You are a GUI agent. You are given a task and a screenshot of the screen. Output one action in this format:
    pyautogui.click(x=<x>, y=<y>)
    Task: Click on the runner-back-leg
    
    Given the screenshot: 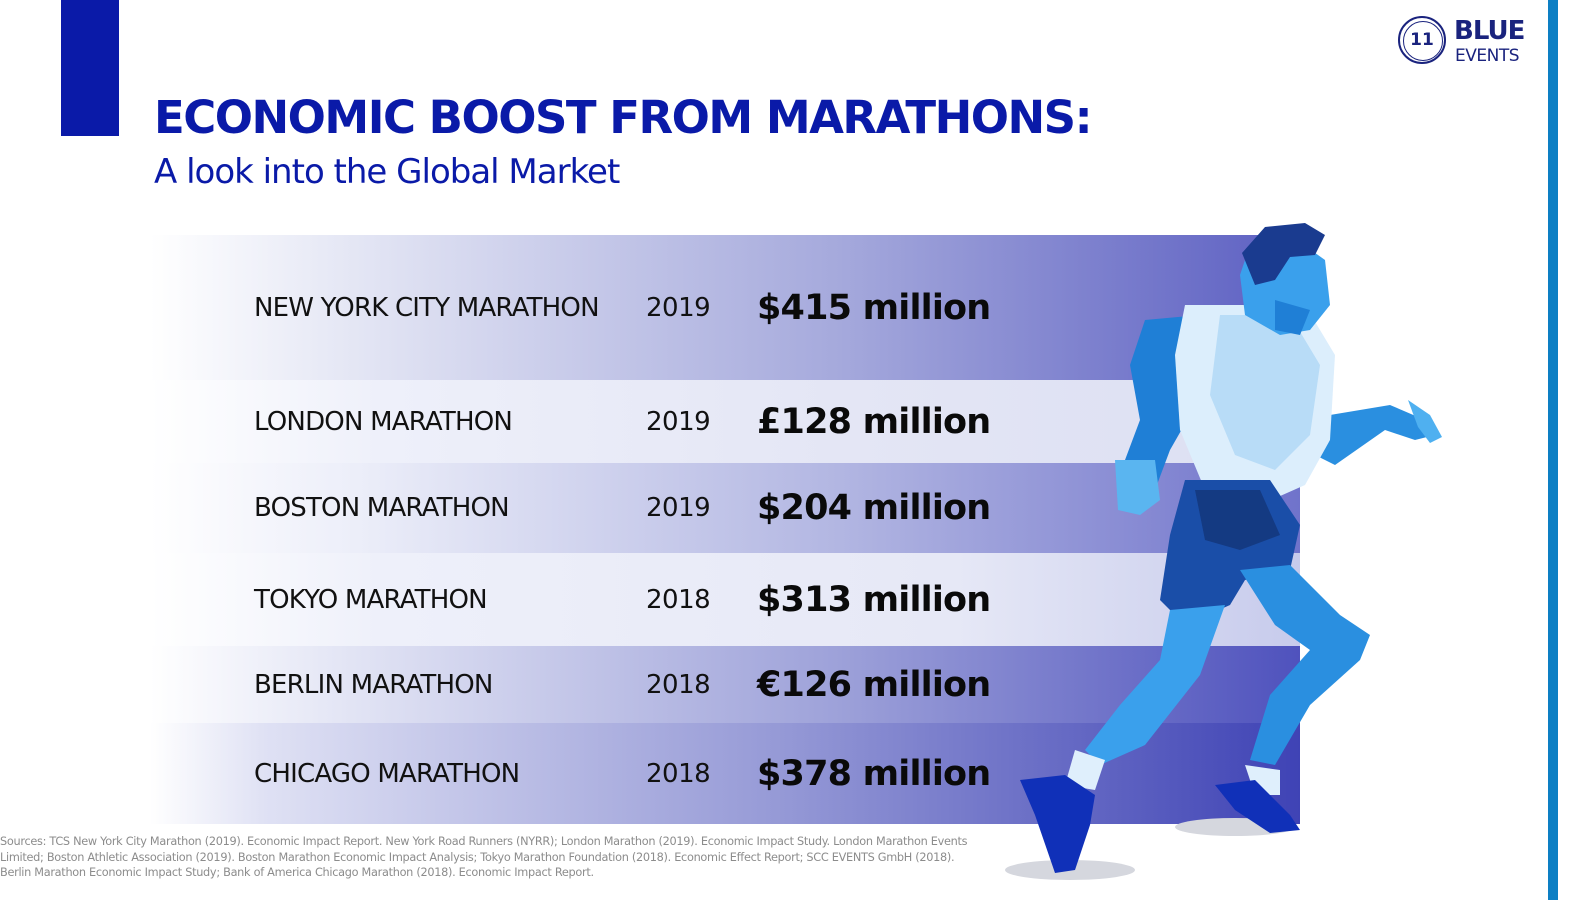 What is the action you would take?
    pyautogui.click(x=1155, y=685)
    